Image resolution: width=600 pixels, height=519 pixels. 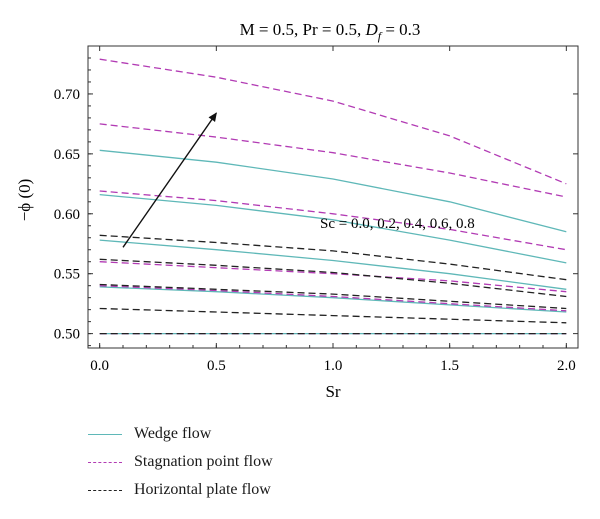 What do you see at coordinates (333, 366) in the screenshot?
I see `x-tick-label: 1.0` at bounding box center [333, 366].